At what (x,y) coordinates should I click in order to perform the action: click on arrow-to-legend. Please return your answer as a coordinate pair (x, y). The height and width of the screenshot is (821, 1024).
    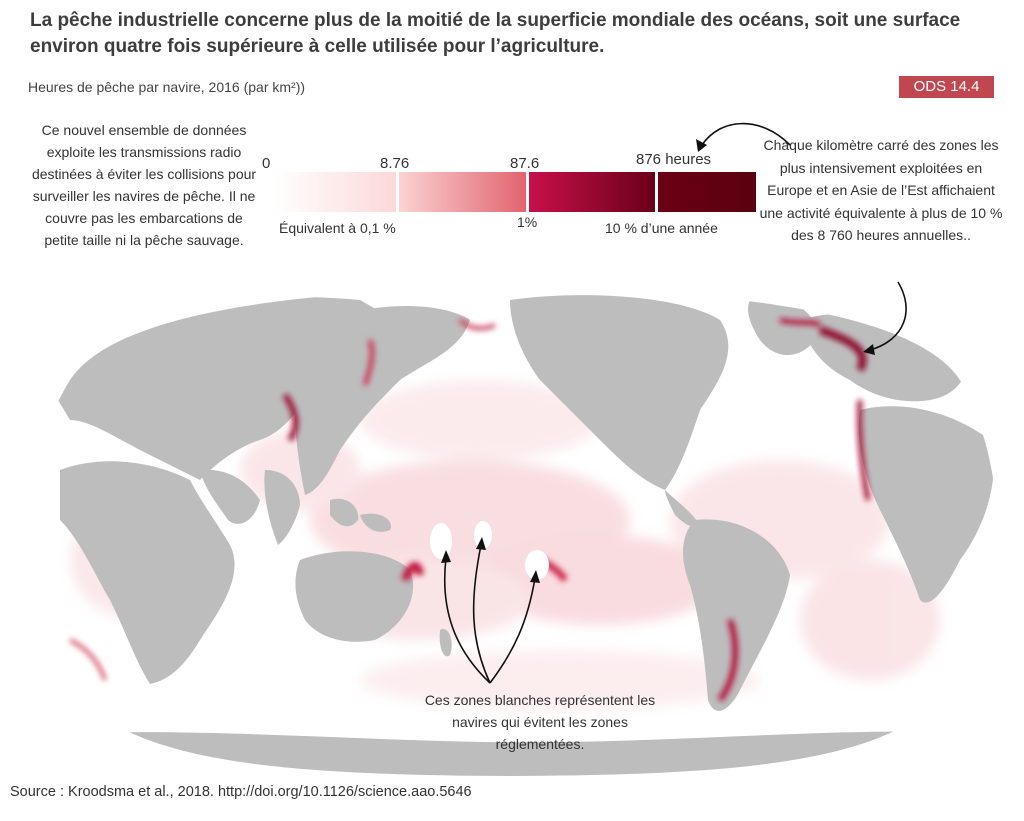
    Looking at the image, I should click on (746, 134).